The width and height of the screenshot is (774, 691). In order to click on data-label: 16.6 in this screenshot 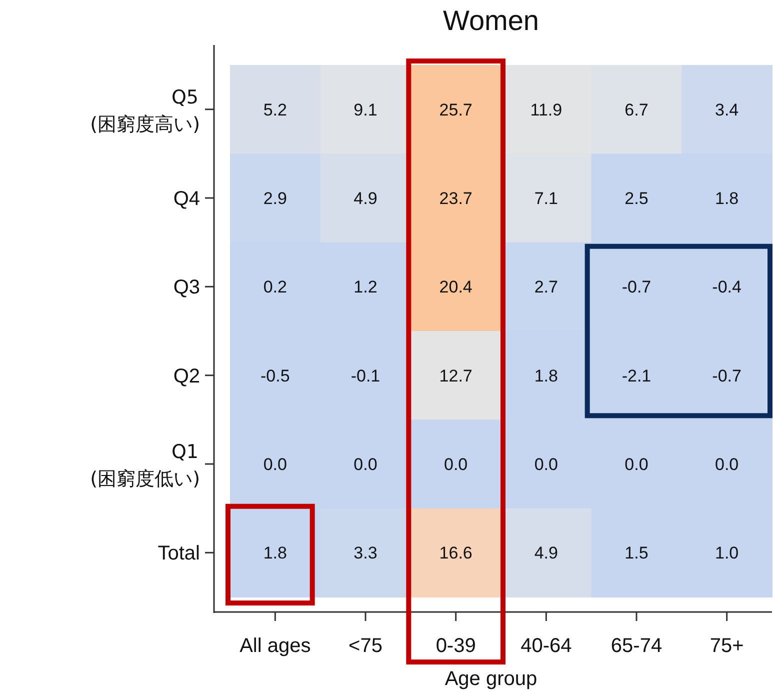, I will do `click(455, 553)`.